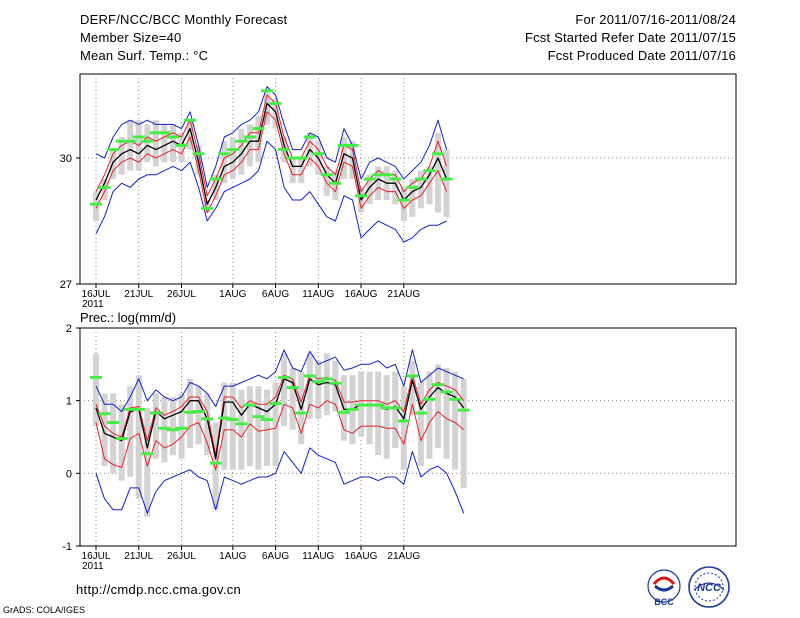 This screenshot has width=800, height=618. Describe the element at coordinates (709, 587) in the screenshot. I see `ncc-logo: NCC` at that location.